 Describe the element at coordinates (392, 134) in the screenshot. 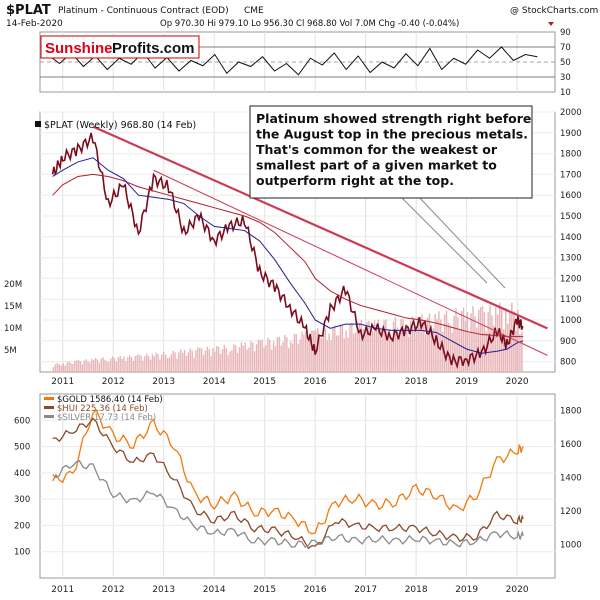

I see `annotation-line: the August top in the precious metals.` at that location.